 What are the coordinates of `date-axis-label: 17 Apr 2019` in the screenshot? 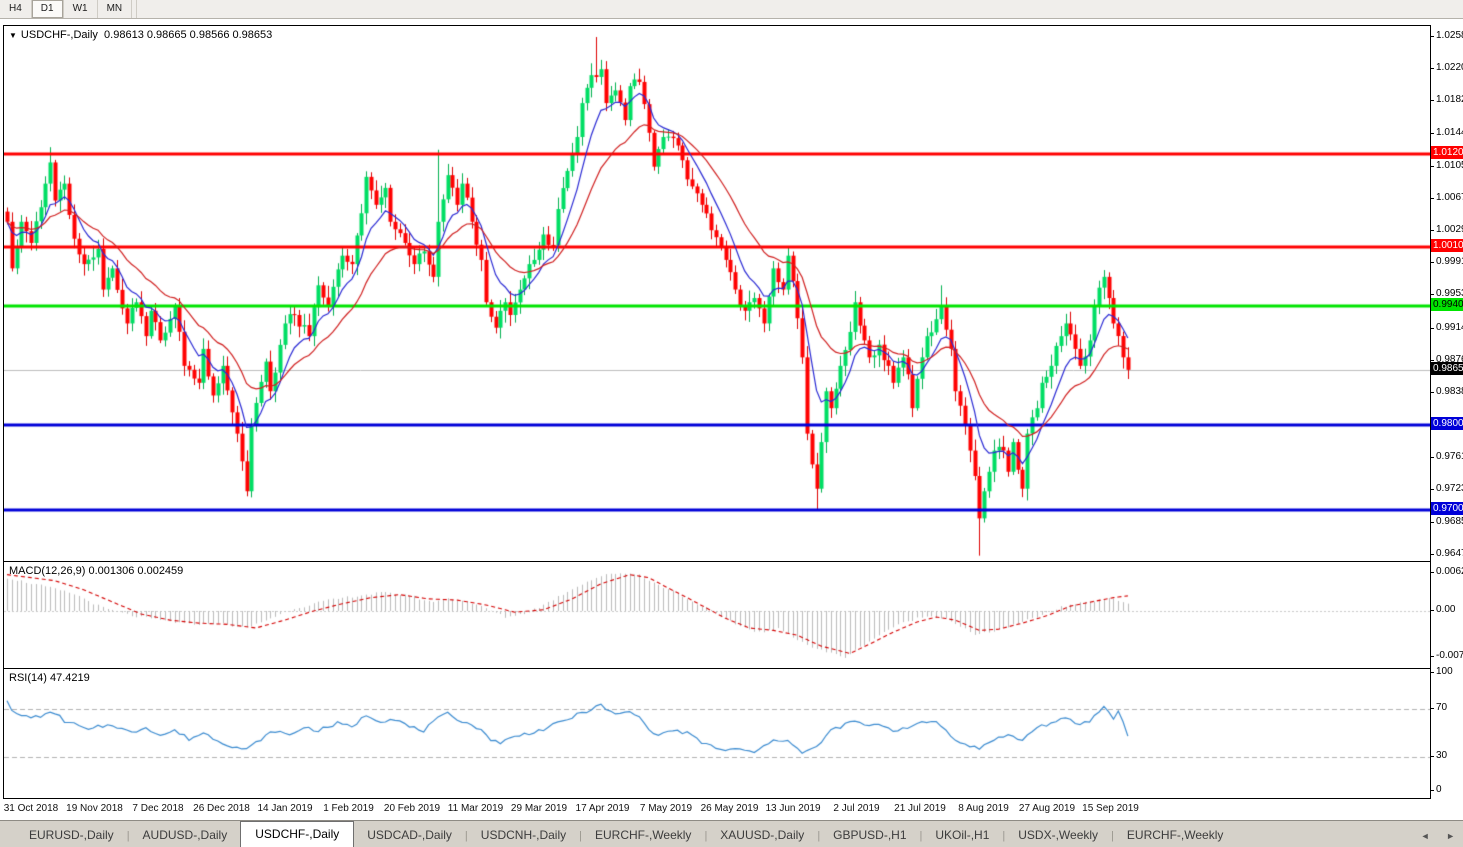 It's located at (602, 808).